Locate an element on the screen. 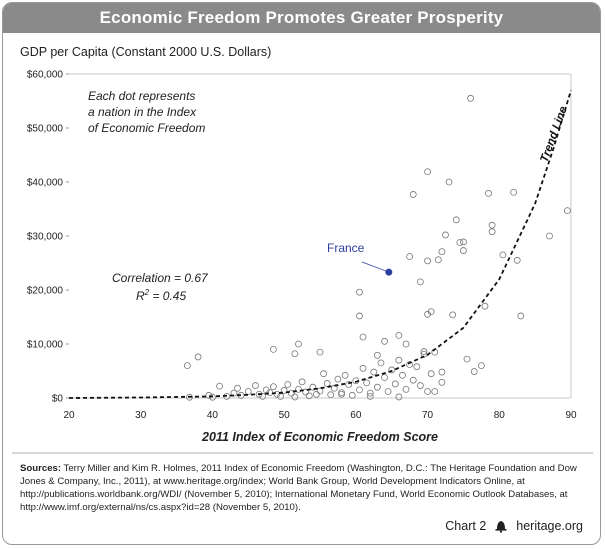  liberty-bell-icon is located at coordinates (501, 527).